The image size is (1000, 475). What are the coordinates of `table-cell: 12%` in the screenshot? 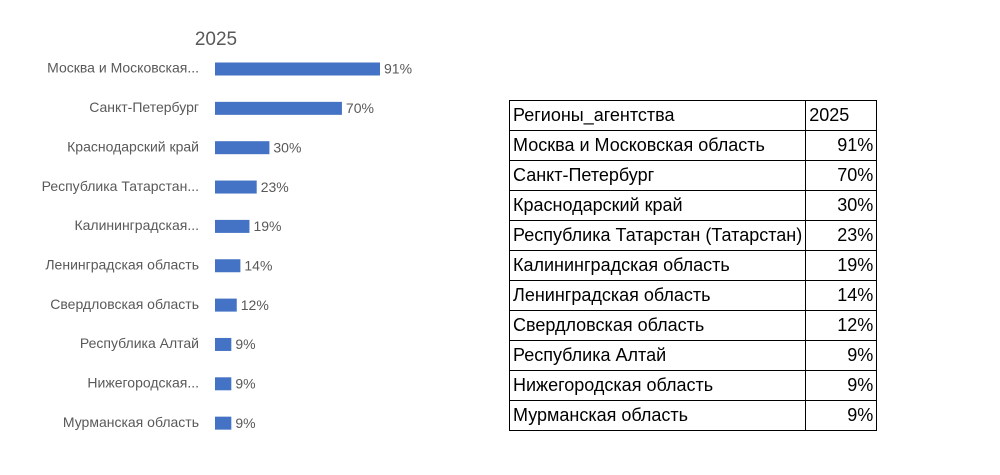 It's located at (841, 325).